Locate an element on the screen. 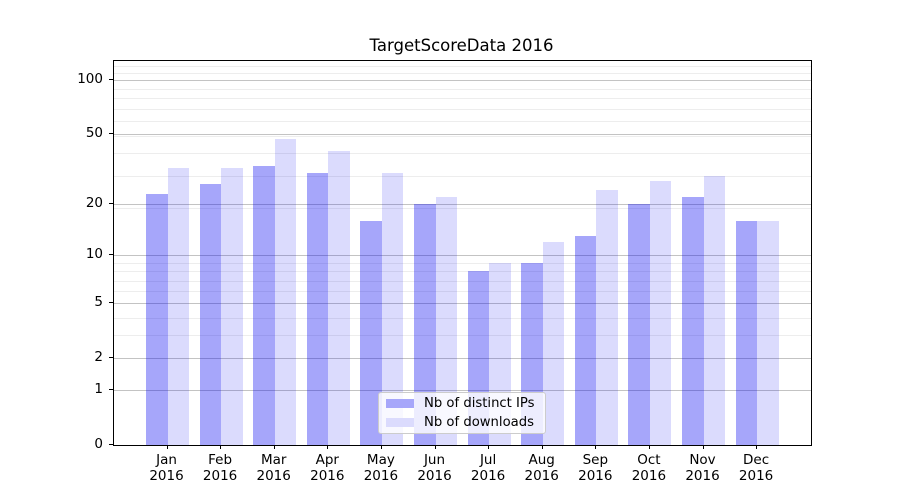 The width and height of the screenshot is (900, 500). legend-item-distinct-ips: Nb of distinct IPs is located at coordinates (462, 403).